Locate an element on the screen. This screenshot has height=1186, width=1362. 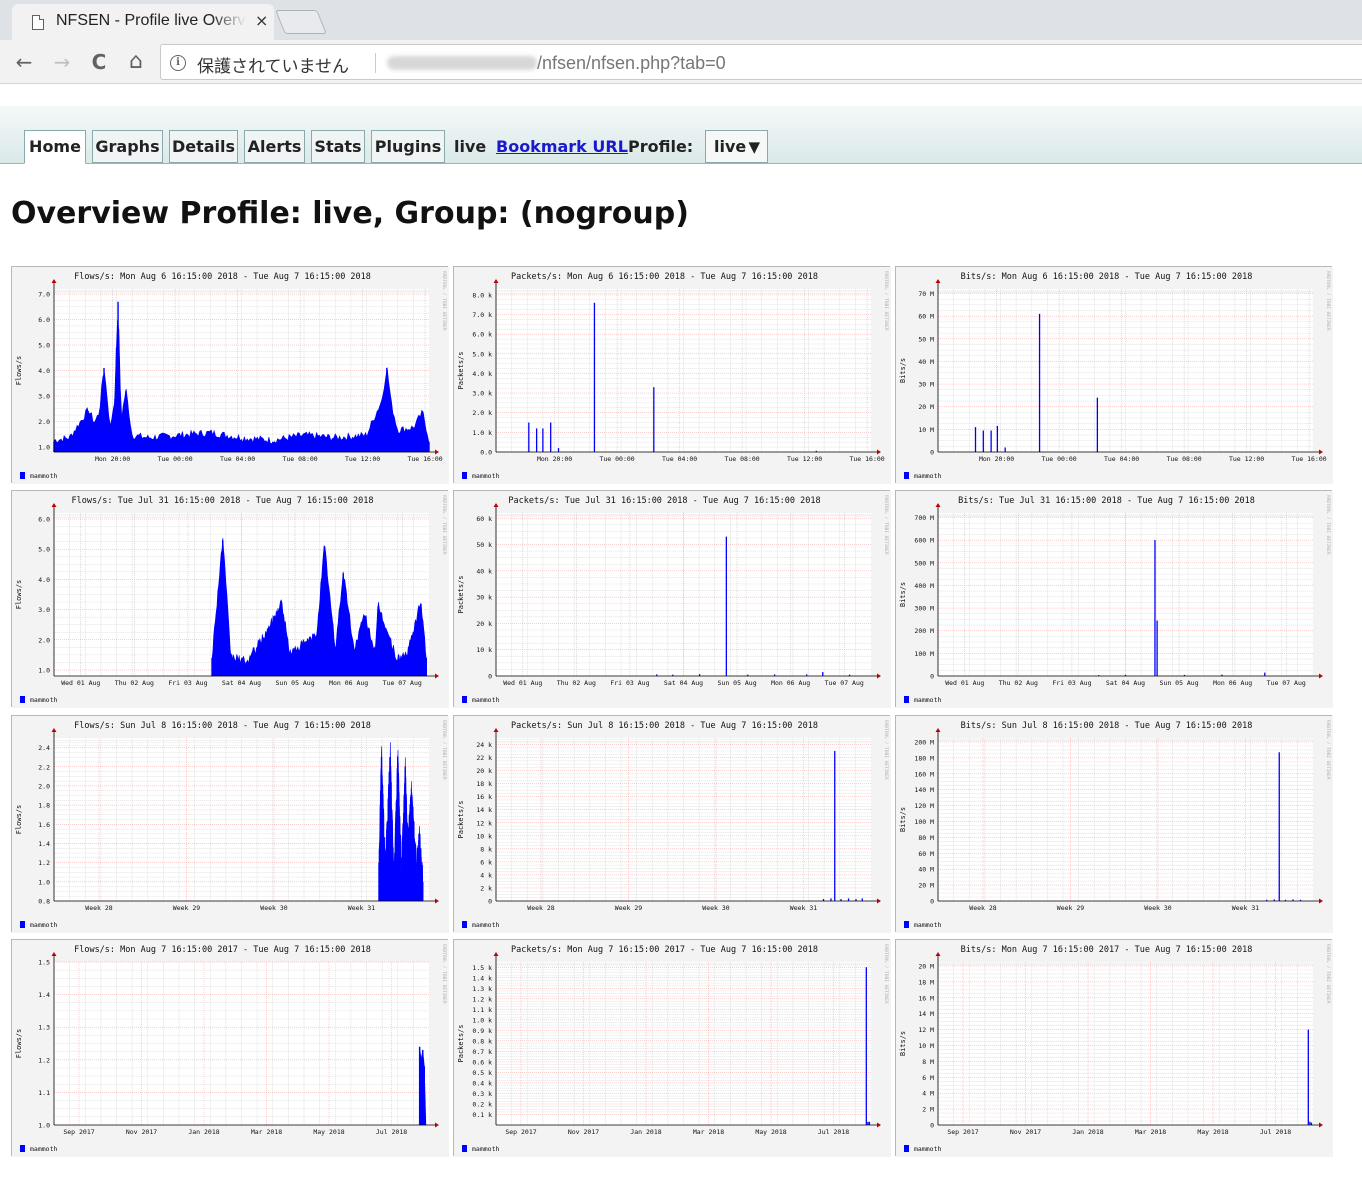
x-tick-label: Mon 06 Aug is located at coordinates (348, 683).